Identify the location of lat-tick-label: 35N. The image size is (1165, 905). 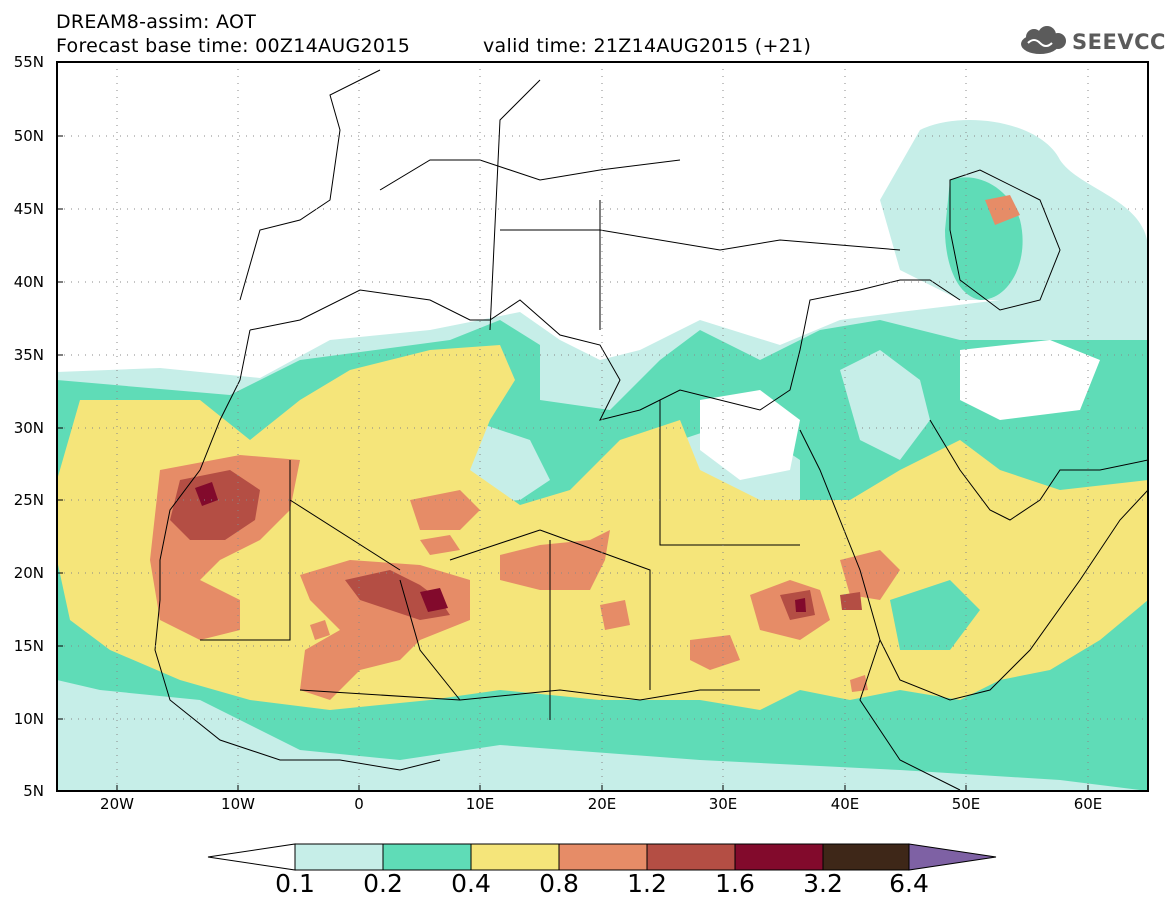
(28, 355).